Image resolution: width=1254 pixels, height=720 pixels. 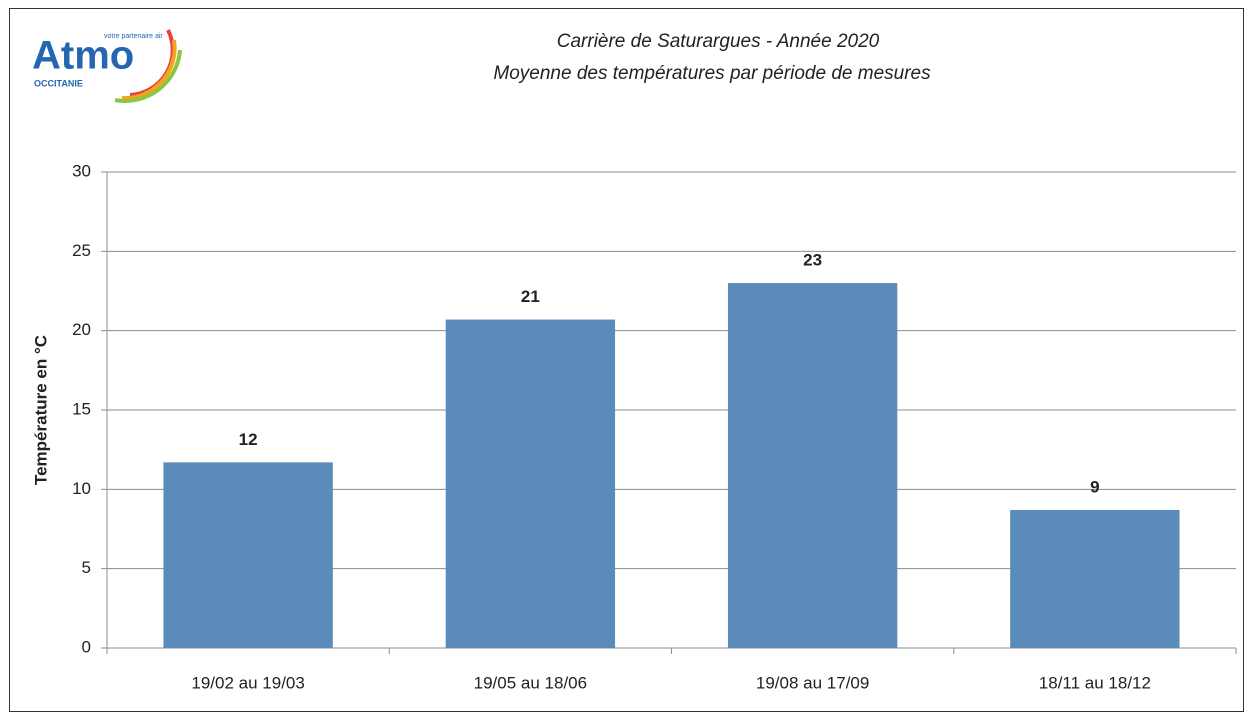 I want to click on x-tick-label: 18/11 au 18/12, so click(x=1095, y=682).